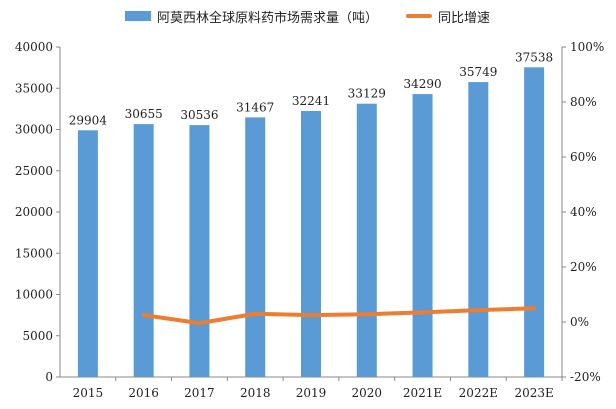  Describe the element at coordinates (255, 247) in the screenshot. I see `bar-2018` at that location.